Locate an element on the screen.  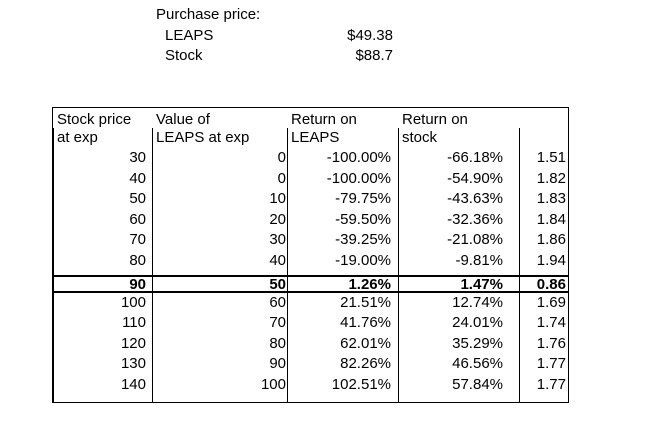
cell-stock-return: -43.63% is located at coordinates (475, 198).